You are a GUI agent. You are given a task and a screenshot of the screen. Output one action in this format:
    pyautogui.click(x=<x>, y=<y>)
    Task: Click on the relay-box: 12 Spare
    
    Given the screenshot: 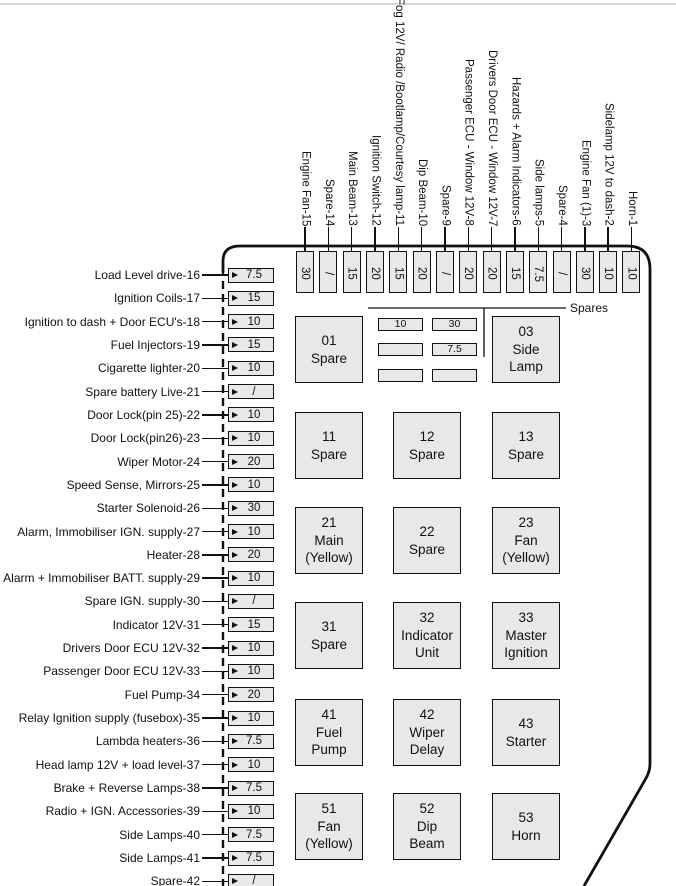 What is the action you would take?
    pyautogui.click(x=427, y=445)
    